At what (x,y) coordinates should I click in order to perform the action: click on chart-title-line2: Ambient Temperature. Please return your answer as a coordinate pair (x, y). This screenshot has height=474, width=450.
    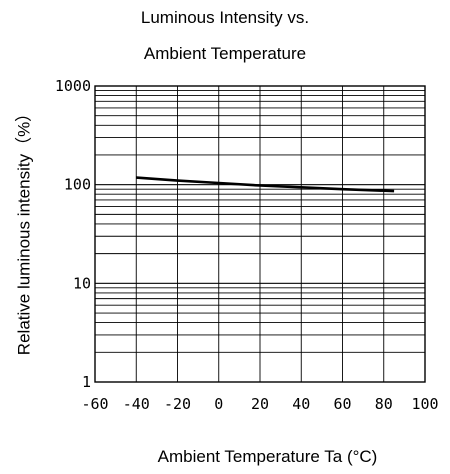
    Looking at the image, I should click on (225, 53).